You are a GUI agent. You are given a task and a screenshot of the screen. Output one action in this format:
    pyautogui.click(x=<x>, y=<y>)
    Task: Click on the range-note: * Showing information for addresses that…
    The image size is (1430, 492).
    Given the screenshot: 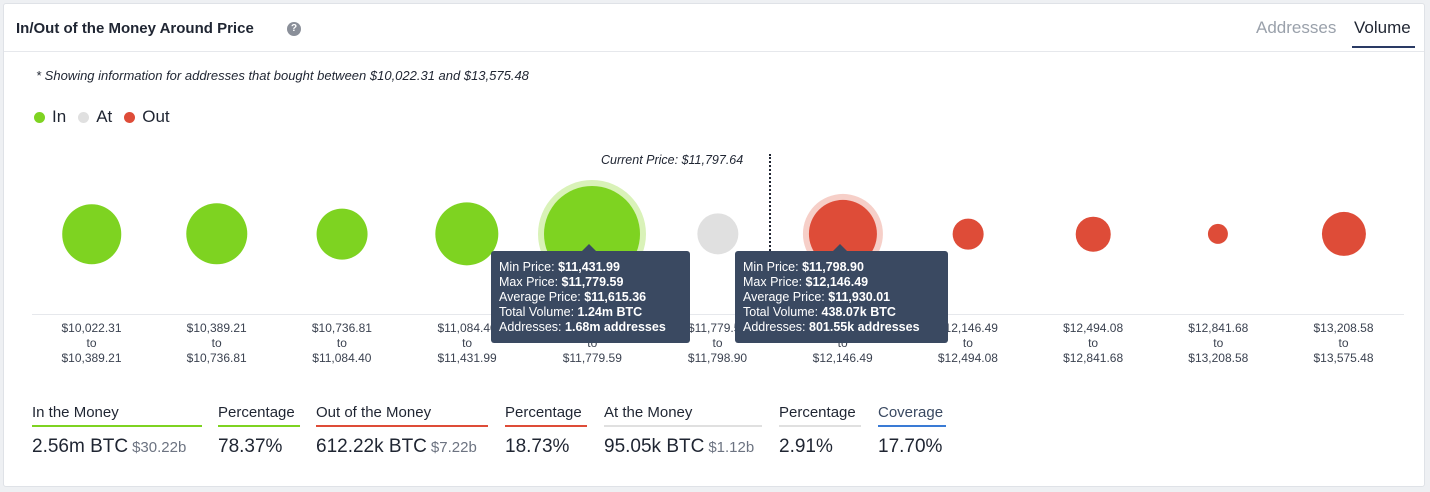 What is the action you would take?
    pyautogui.click(x=282, y=75)
    